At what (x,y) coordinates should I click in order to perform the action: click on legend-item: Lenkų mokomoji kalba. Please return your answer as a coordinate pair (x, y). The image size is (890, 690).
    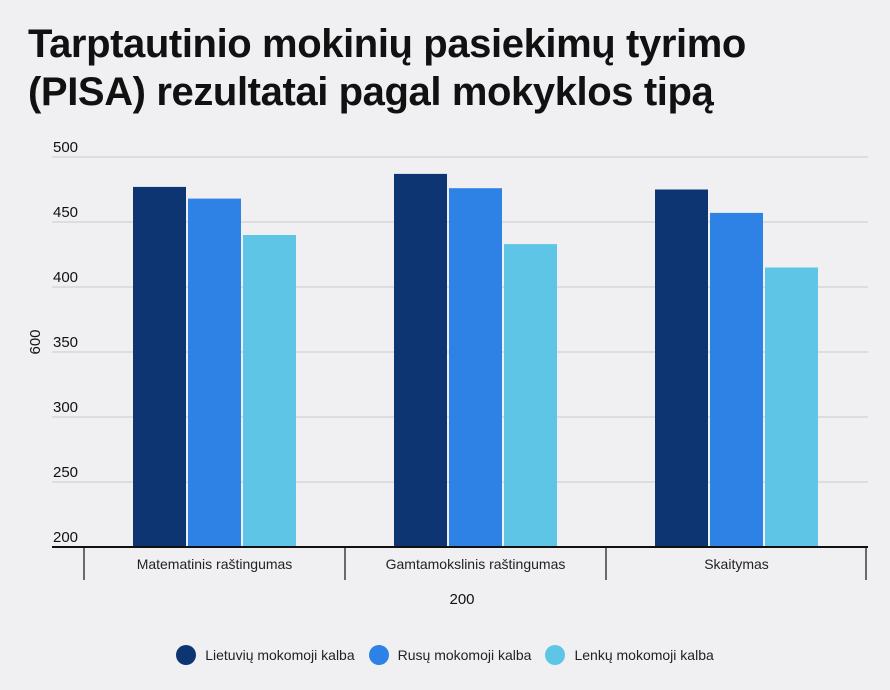
    Looking at the image, I should click on (629, 655).